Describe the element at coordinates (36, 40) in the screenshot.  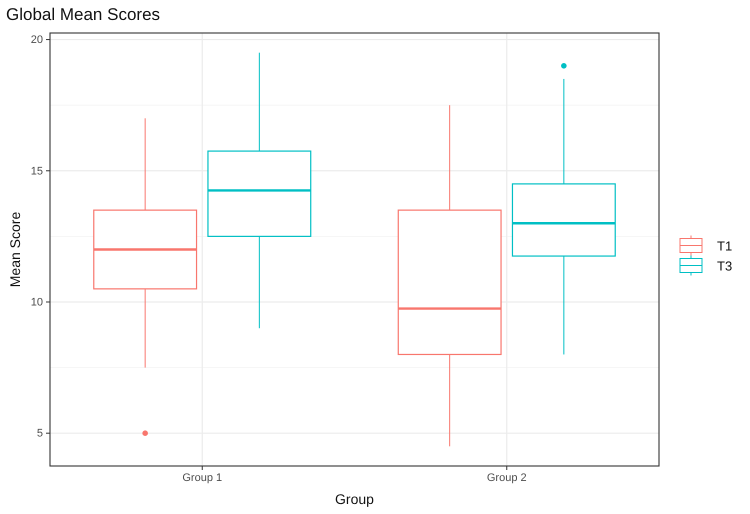
I see `y-tick-label: 20` at that location.